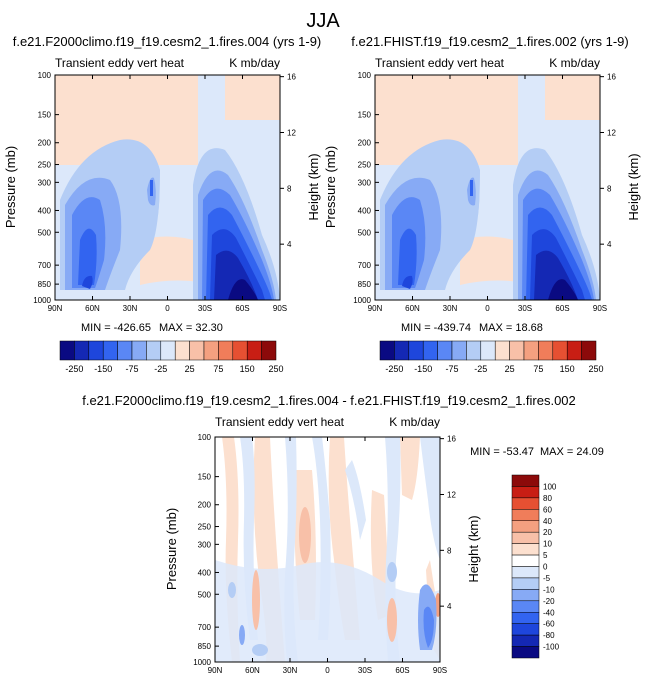 This screenshot has height=683, width=647. I want to click on panel-3-field, so click(327, 549).